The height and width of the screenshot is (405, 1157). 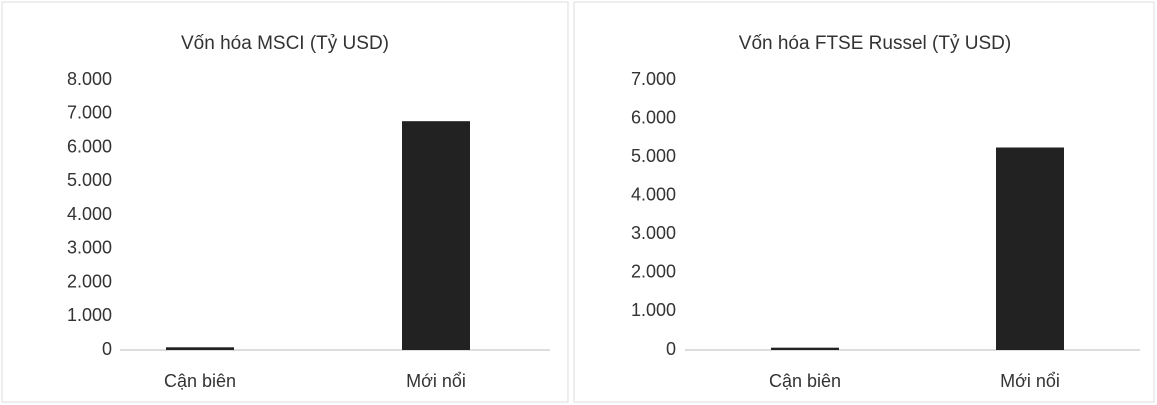 I want to click on chart-title: Vốn hóa MSCI (Tỷ USD), so click(x=285, y=43).